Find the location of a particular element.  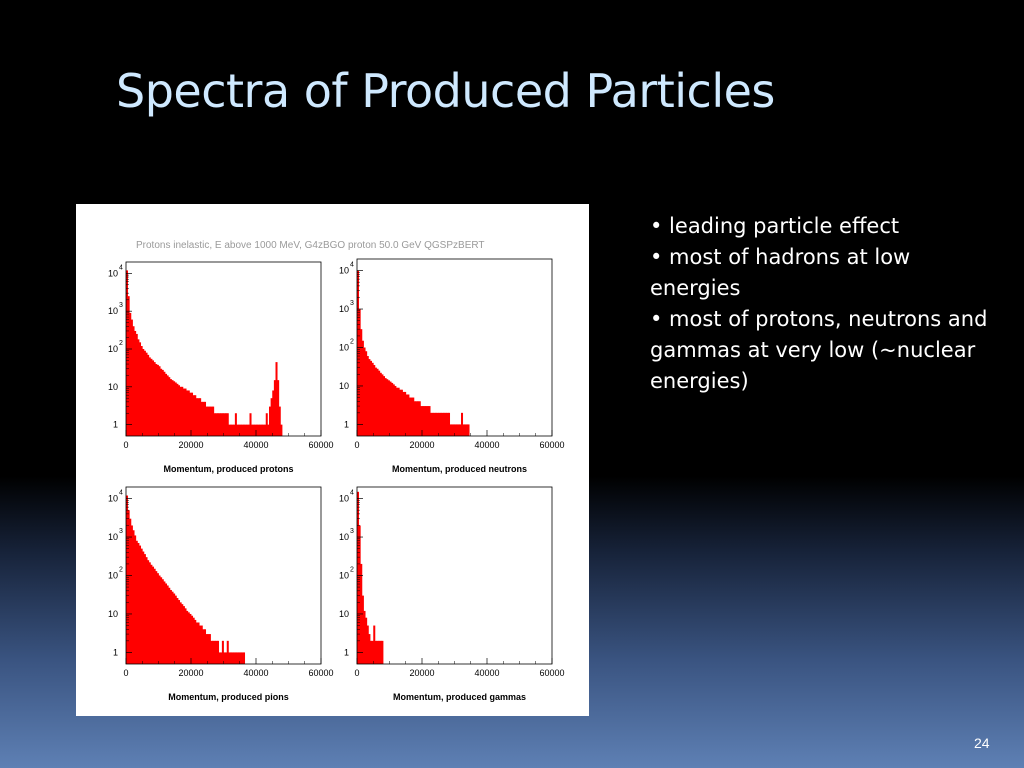

bullet-item: • leading particle effect is located at coordinates (775, 226).